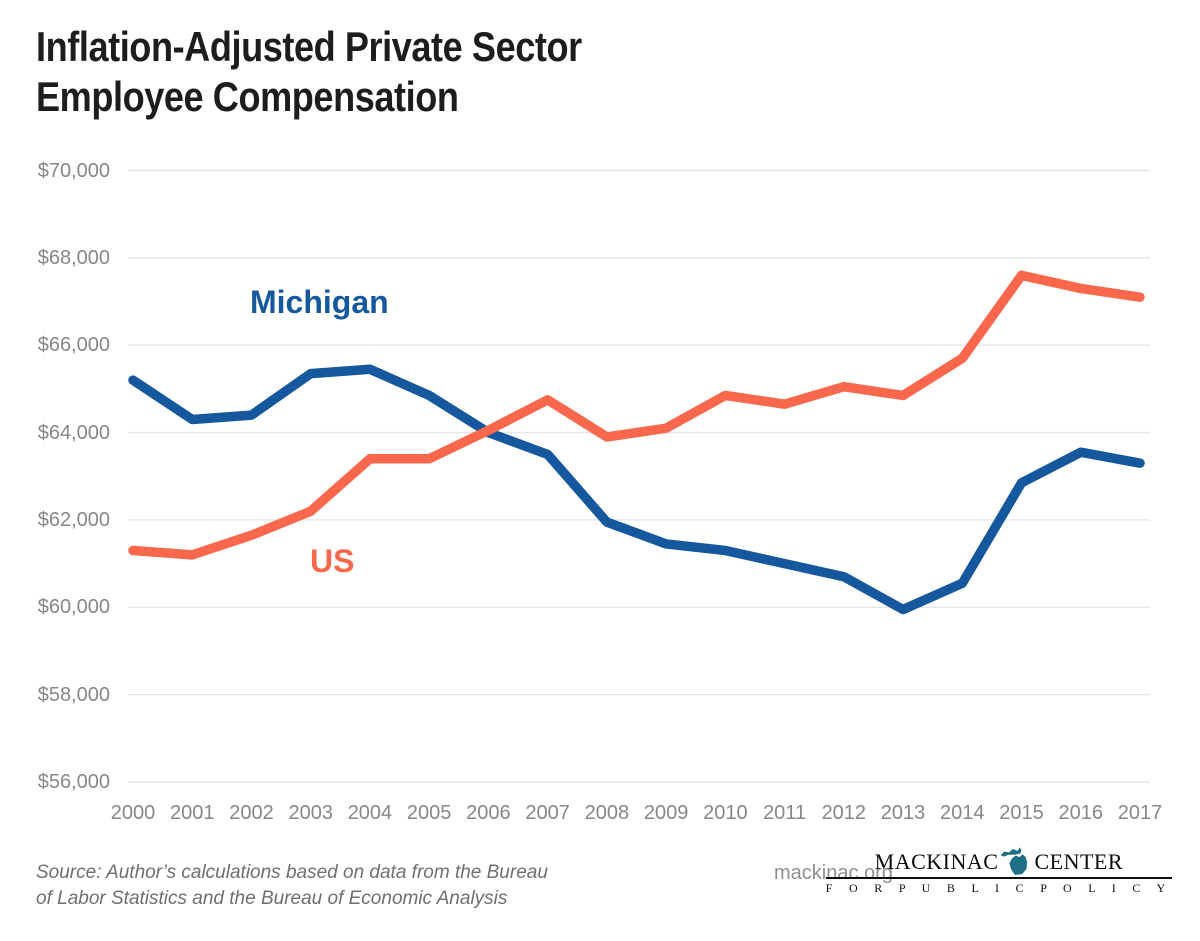 This screenshot has width=1200, height=941. Describe the element at coordinates (607, 813) in the screenshot. I see `x-tick-label: 2008` at that location.